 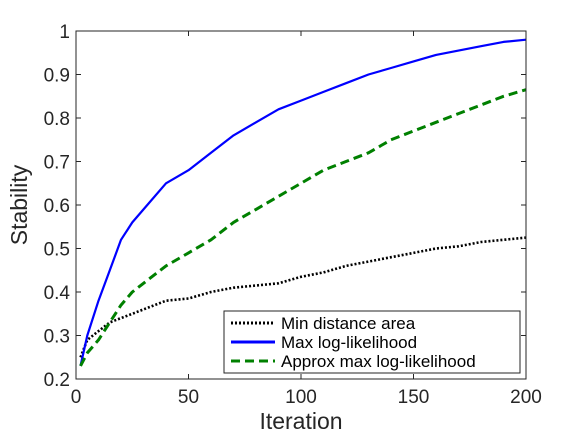 I want to click on y-tick-label: 0.6, so click(x=57, y=206).